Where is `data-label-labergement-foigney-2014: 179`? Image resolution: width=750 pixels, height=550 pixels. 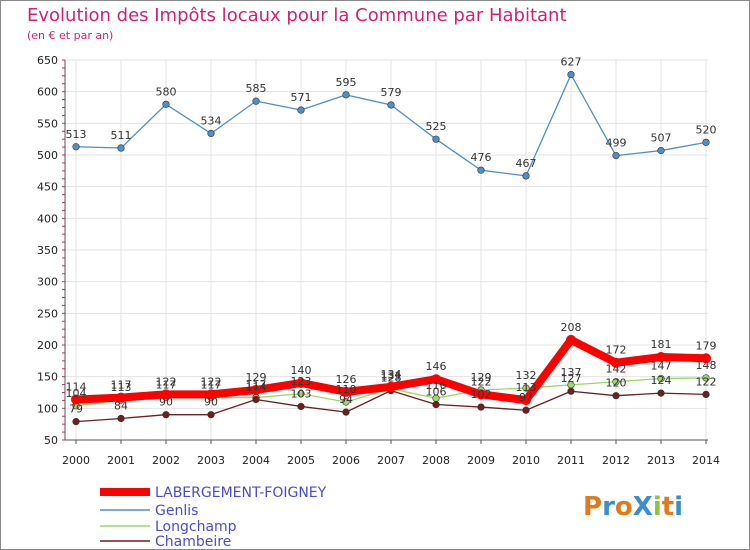 data-label-labergement-foigney-2014: 179 is located at coordinates (706, 345).